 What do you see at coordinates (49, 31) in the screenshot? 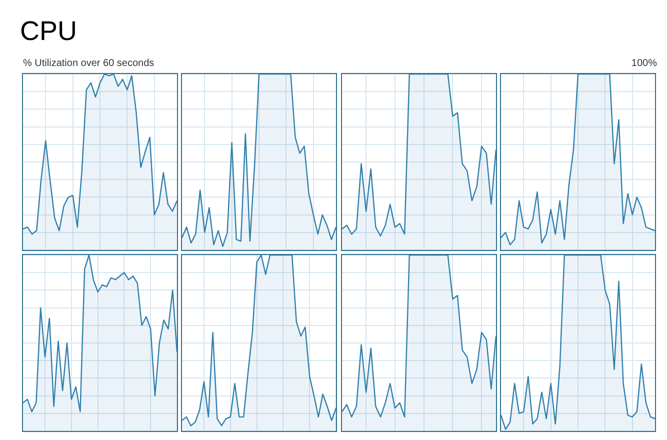
I see `chart-title: CPU` at bounding box center [49, 31].